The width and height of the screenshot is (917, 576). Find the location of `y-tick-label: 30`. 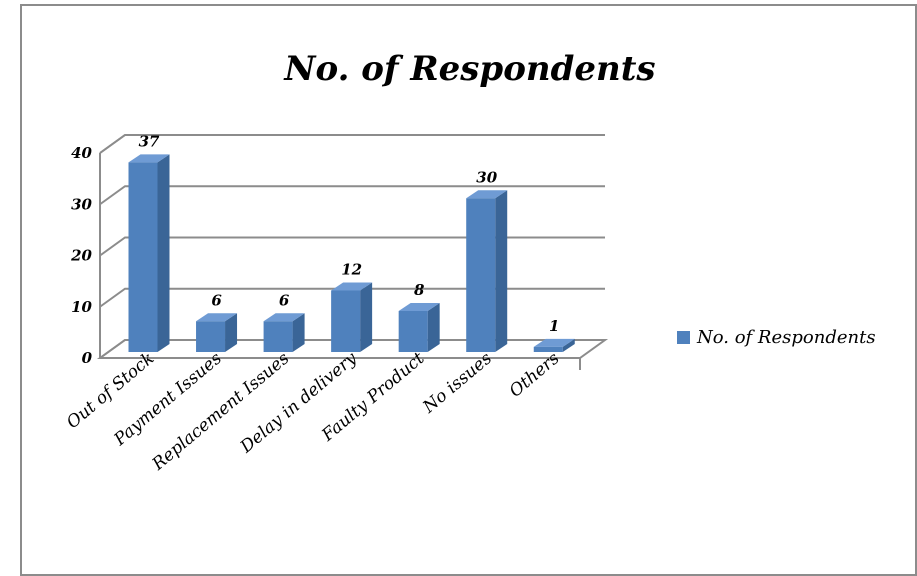

y-tick-label: 30 is located at coordinates (81, 204).